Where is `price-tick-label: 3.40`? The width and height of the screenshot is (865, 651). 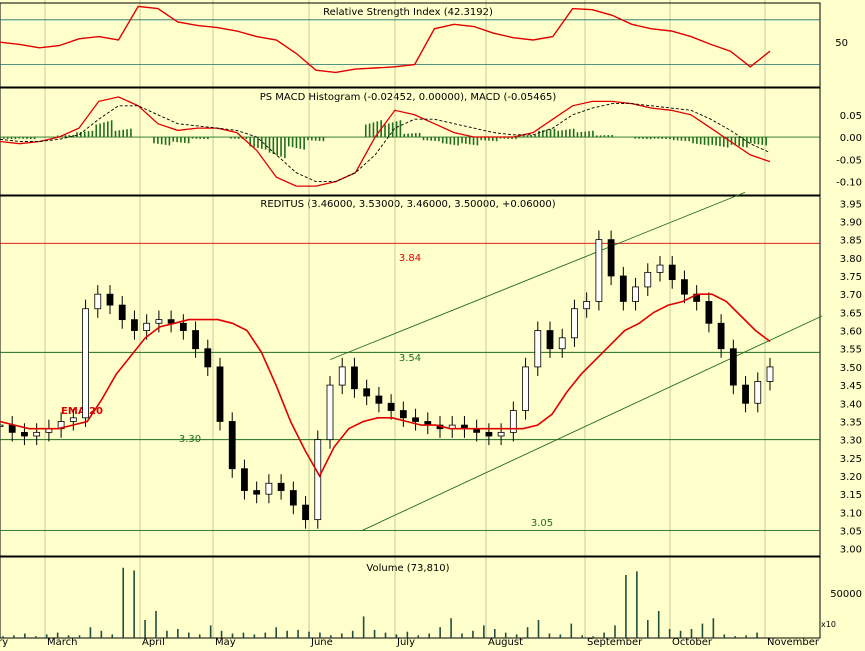 price-tick-label: 3.40 is located at coordinates (851, 404).